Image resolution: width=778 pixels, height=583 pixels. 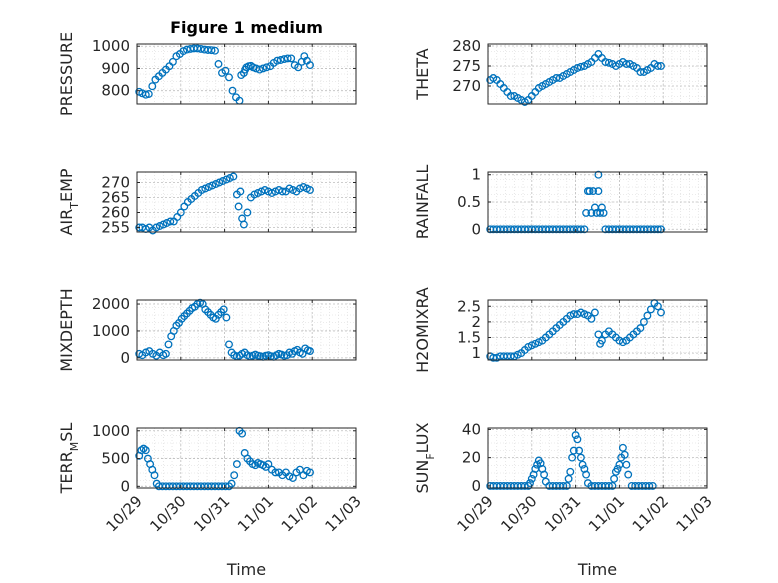 What do you see at coordinates (471, 458) in the screenshot?
I see `y-tick-label: 20` at bounding box center [471, 458].